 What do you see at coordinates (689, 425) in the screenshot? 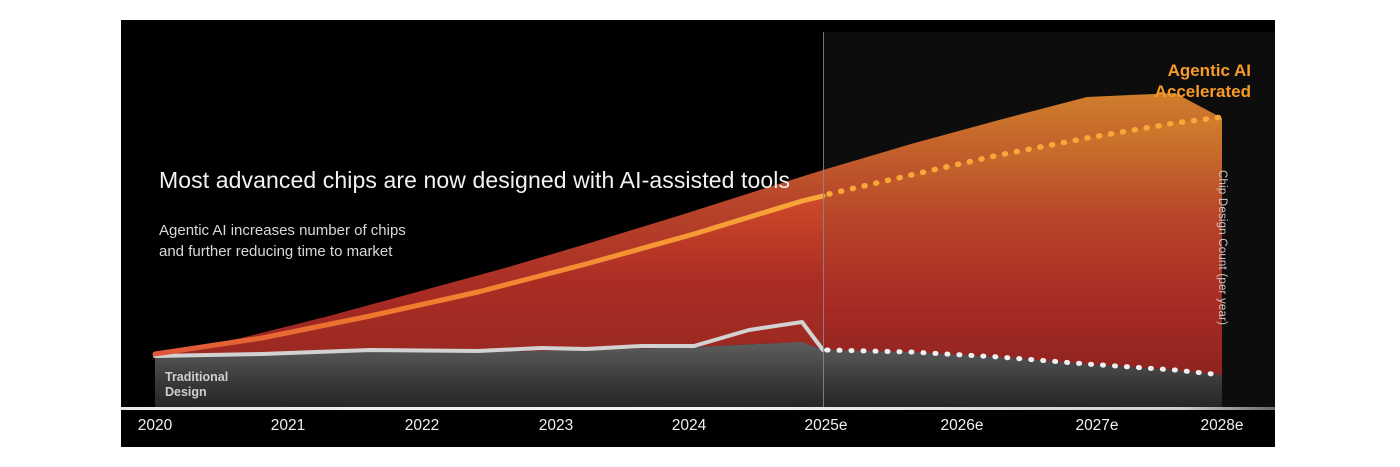
I see `x-tick-2024: 2024` at bounding box center [689, 425].